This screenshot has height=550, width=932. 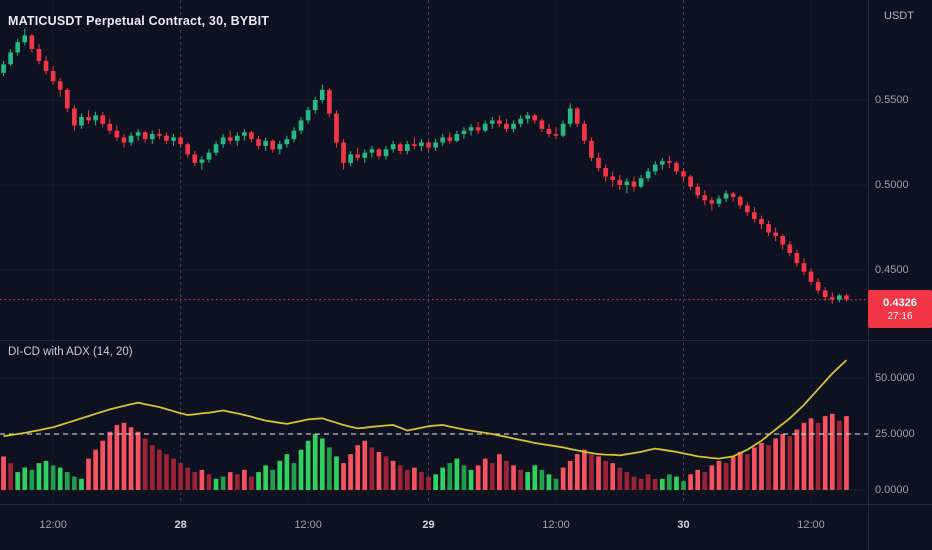 What do you see at coordinates (892, 185) in the screenshot?
I see `price-axis-label: 0.5000` at bounding box center [892, 185].